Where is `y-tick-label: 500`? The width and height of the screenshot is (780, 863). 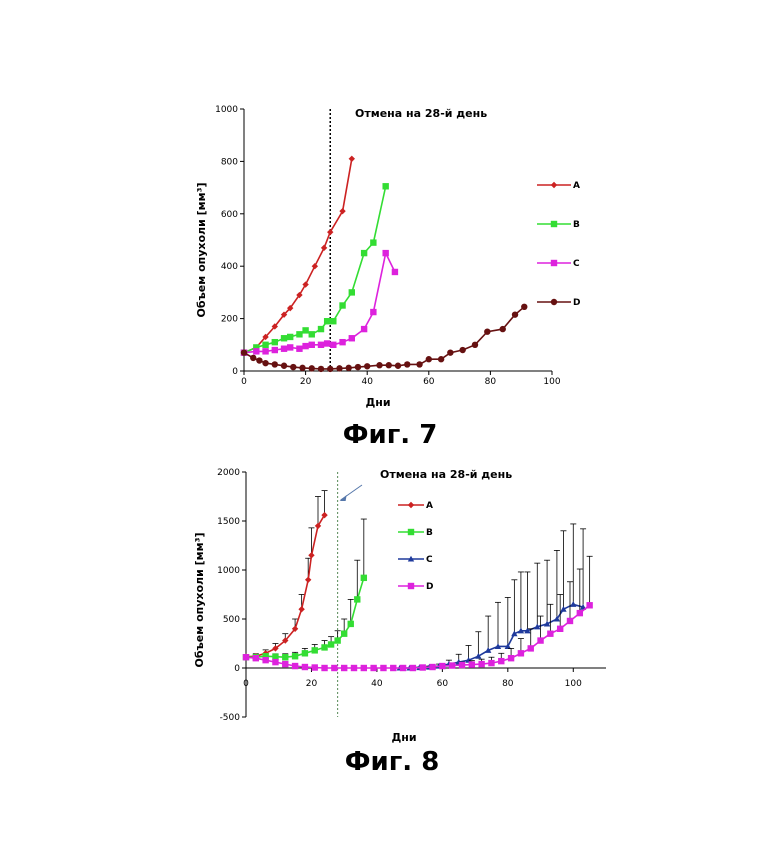
y-tick-label: 500 is located at coordinates (231, 620).